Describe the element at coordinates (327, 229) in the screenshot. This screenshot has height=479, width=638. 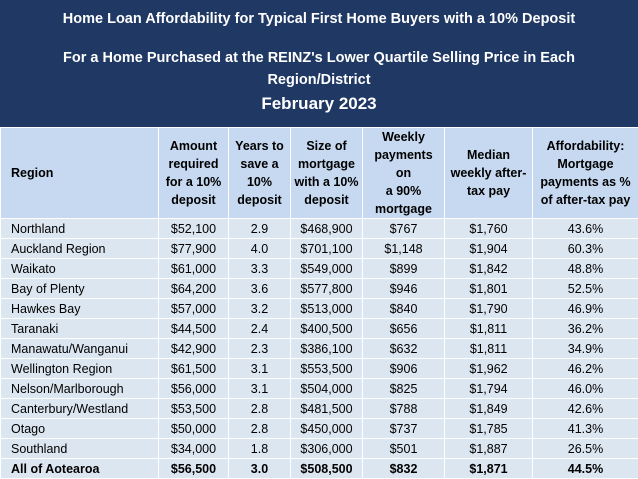
I see `value-cell: $468,900` at that location.